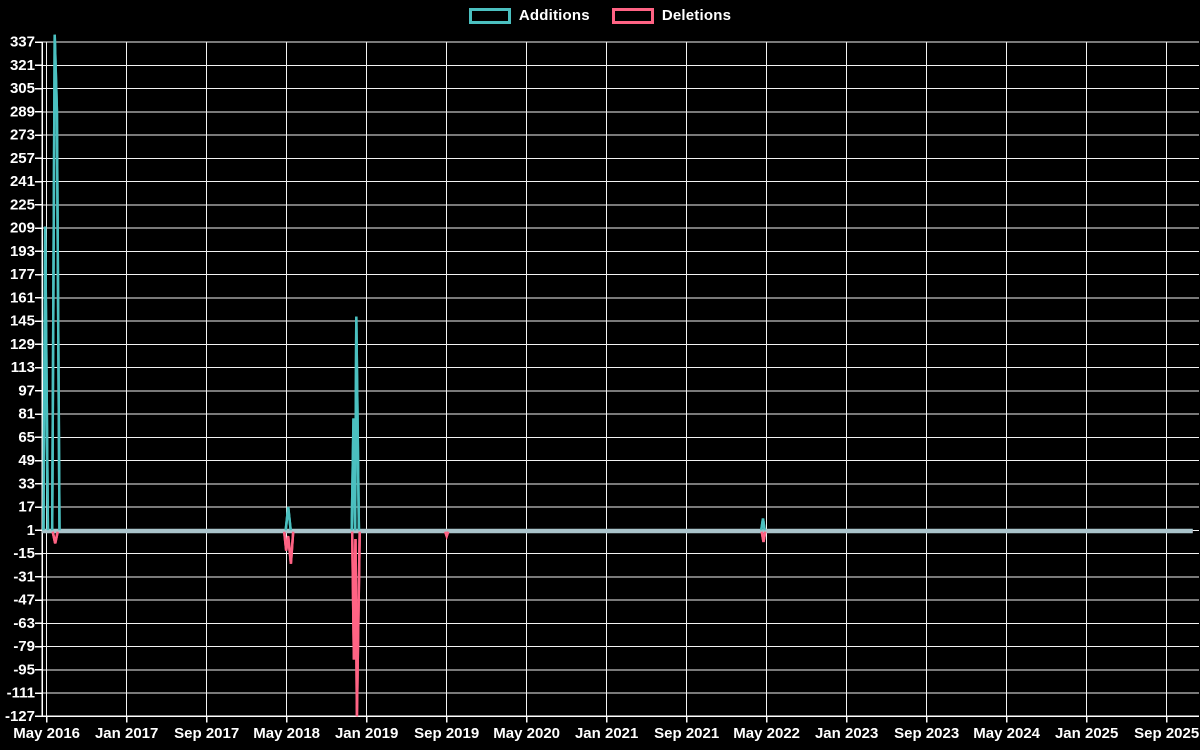 The image size is (1200, 750). Describe the element at coordinates (22, 251) in the screenshot. I see `y-tick-label: 193` at that location.